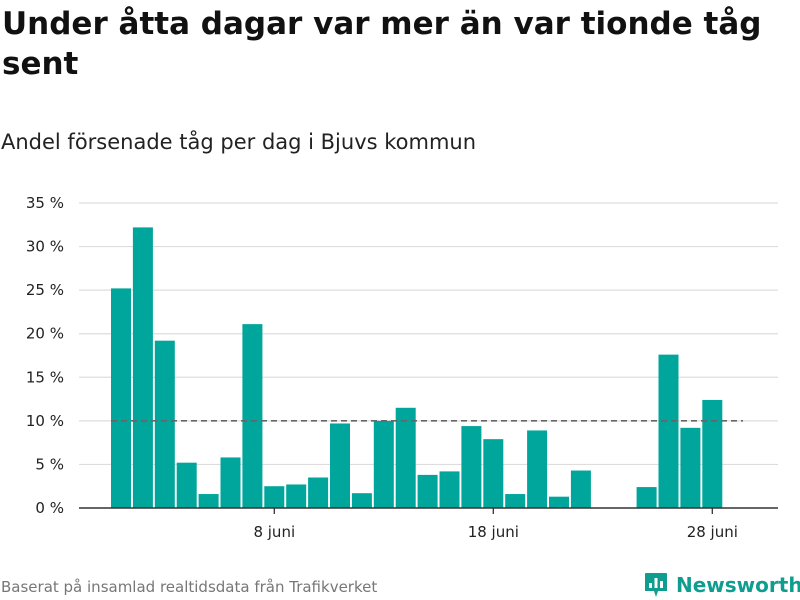 This screenshot has height=600, width=800. I want to click on y-axis-tick-labels: 0 % 5 % 10 % 15 % 20 % 25 % 30 % 35 %, so click(45, 355).